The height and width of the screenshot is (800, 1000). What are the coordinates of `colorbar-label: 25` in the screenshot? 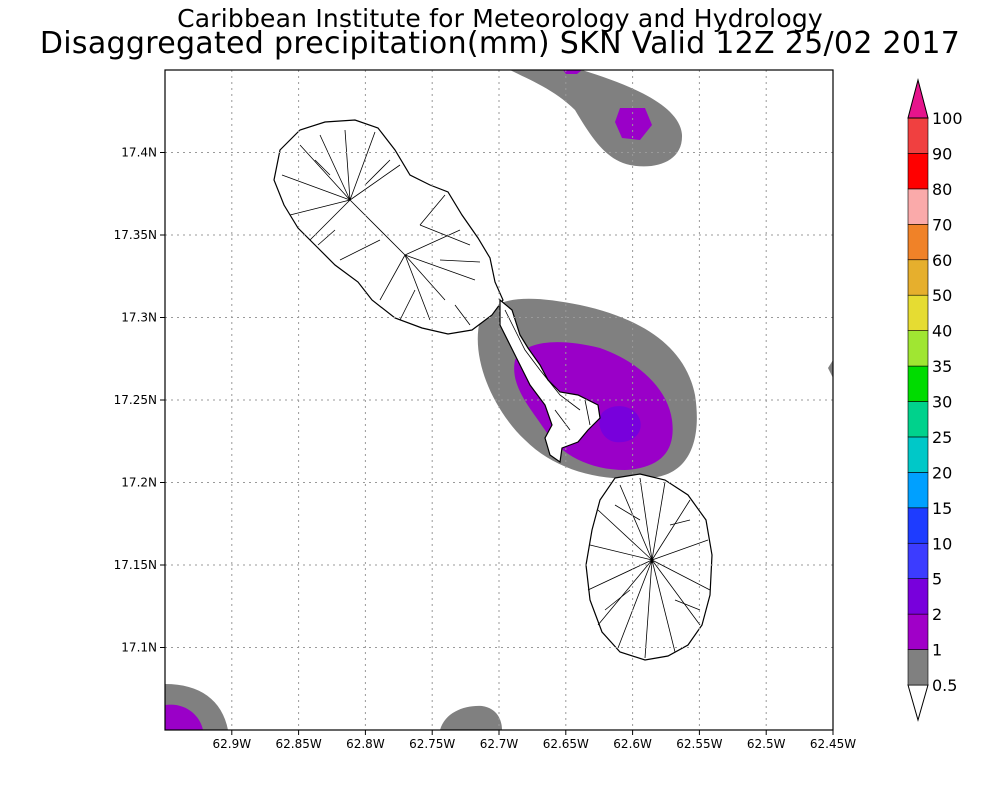 It's located at (942, 437).